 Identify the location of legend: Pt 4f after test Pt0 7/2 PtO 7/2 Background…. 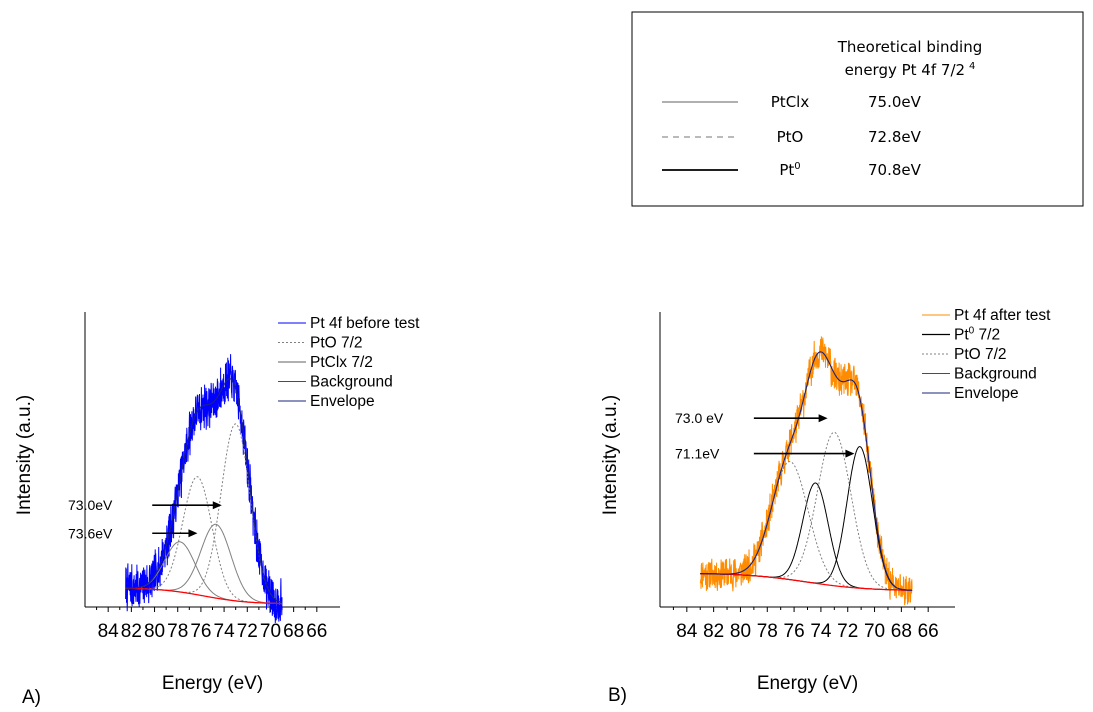
(986, 354).